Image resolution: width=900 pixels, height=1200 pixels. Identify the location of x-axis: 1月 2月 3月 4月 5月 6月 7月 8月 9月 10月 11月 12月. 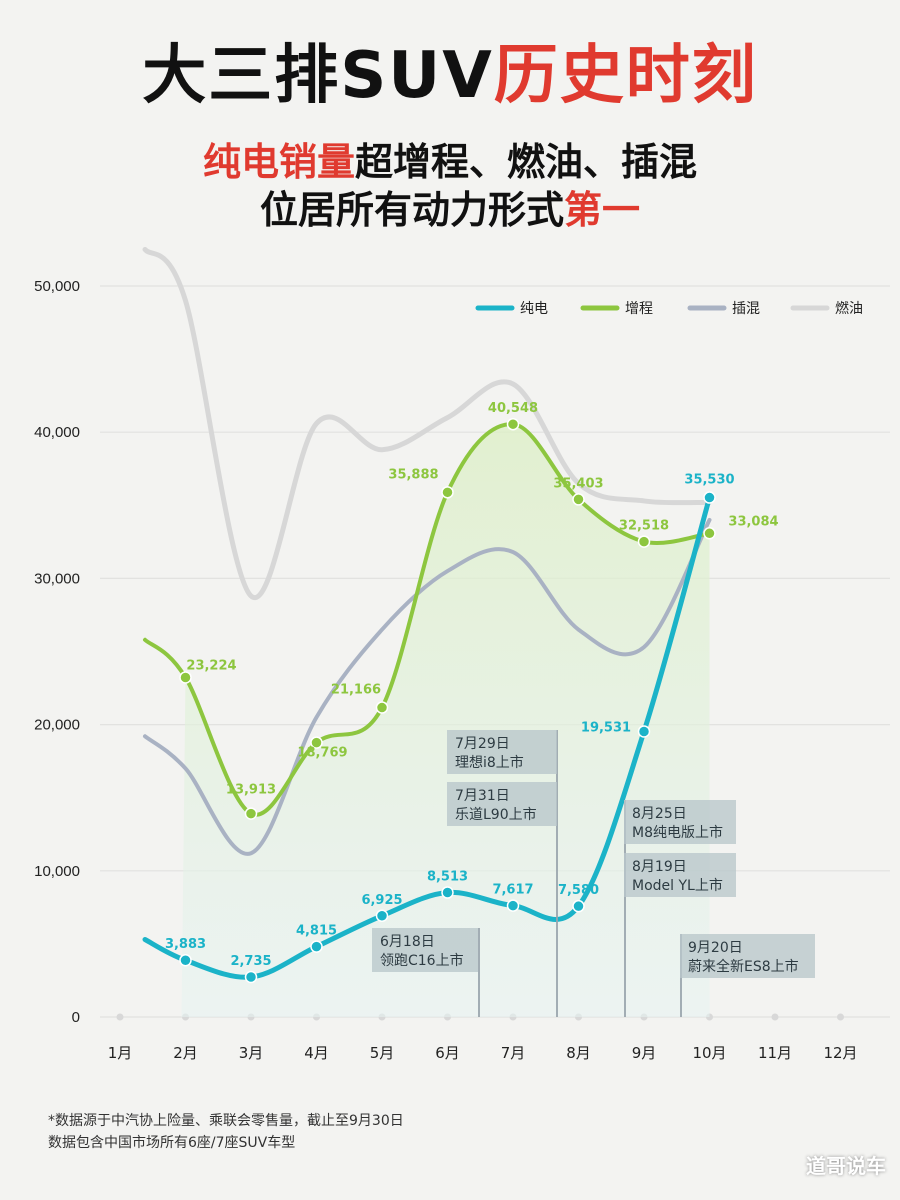
(483, 1053).